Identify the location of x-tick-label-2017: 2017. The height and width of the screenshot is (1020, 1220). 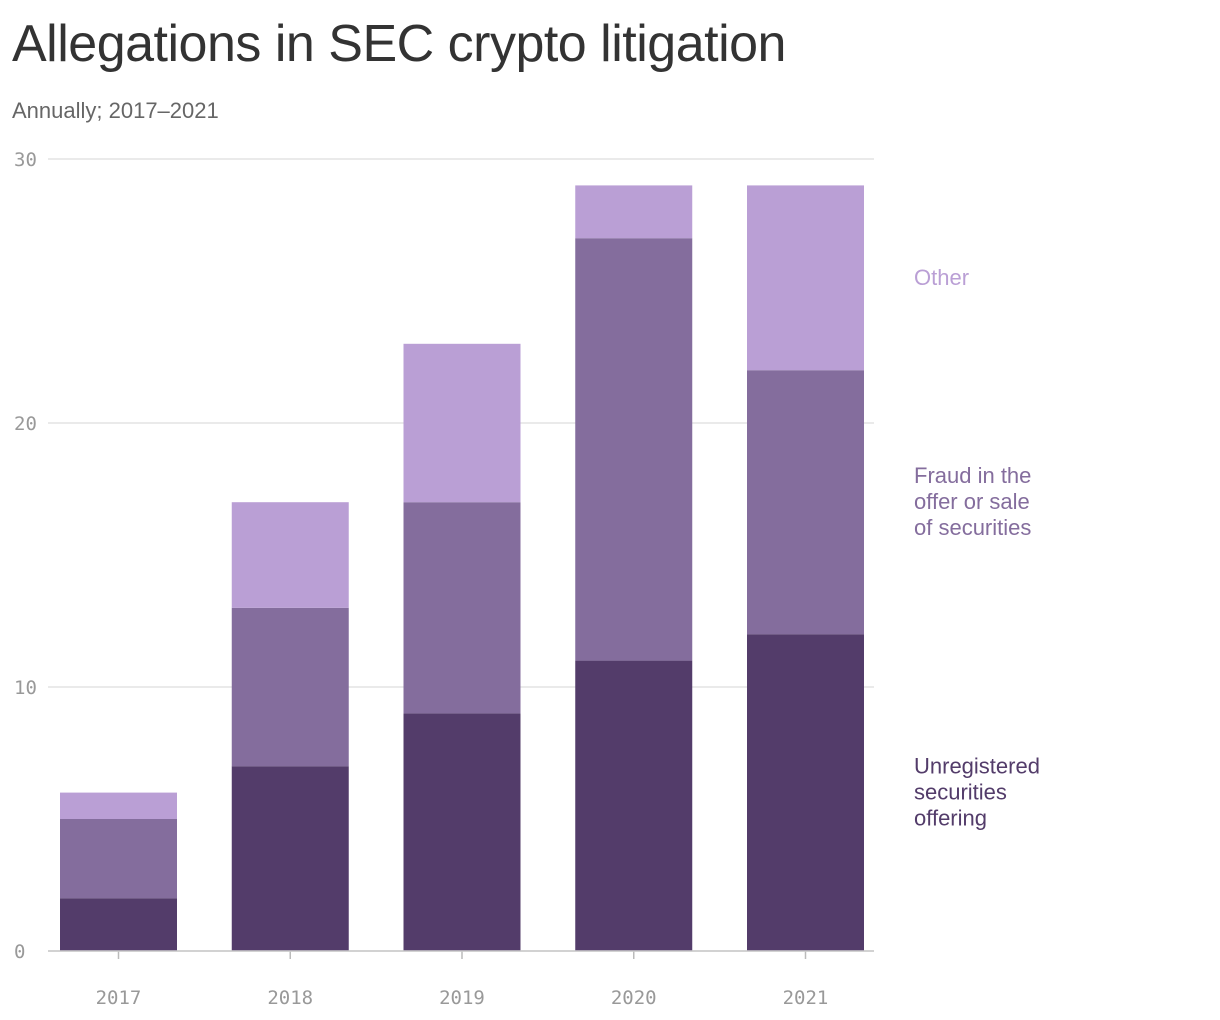
(119, 998).